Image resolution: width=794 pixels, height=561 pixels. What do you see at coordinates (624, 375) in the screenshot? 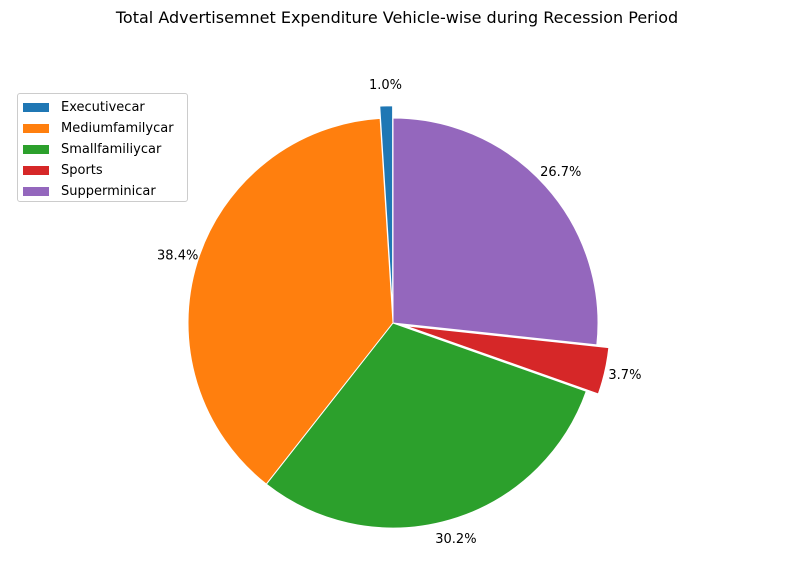
I see `pie-label-sports: 3.7%` at bounding box center [624, 375].